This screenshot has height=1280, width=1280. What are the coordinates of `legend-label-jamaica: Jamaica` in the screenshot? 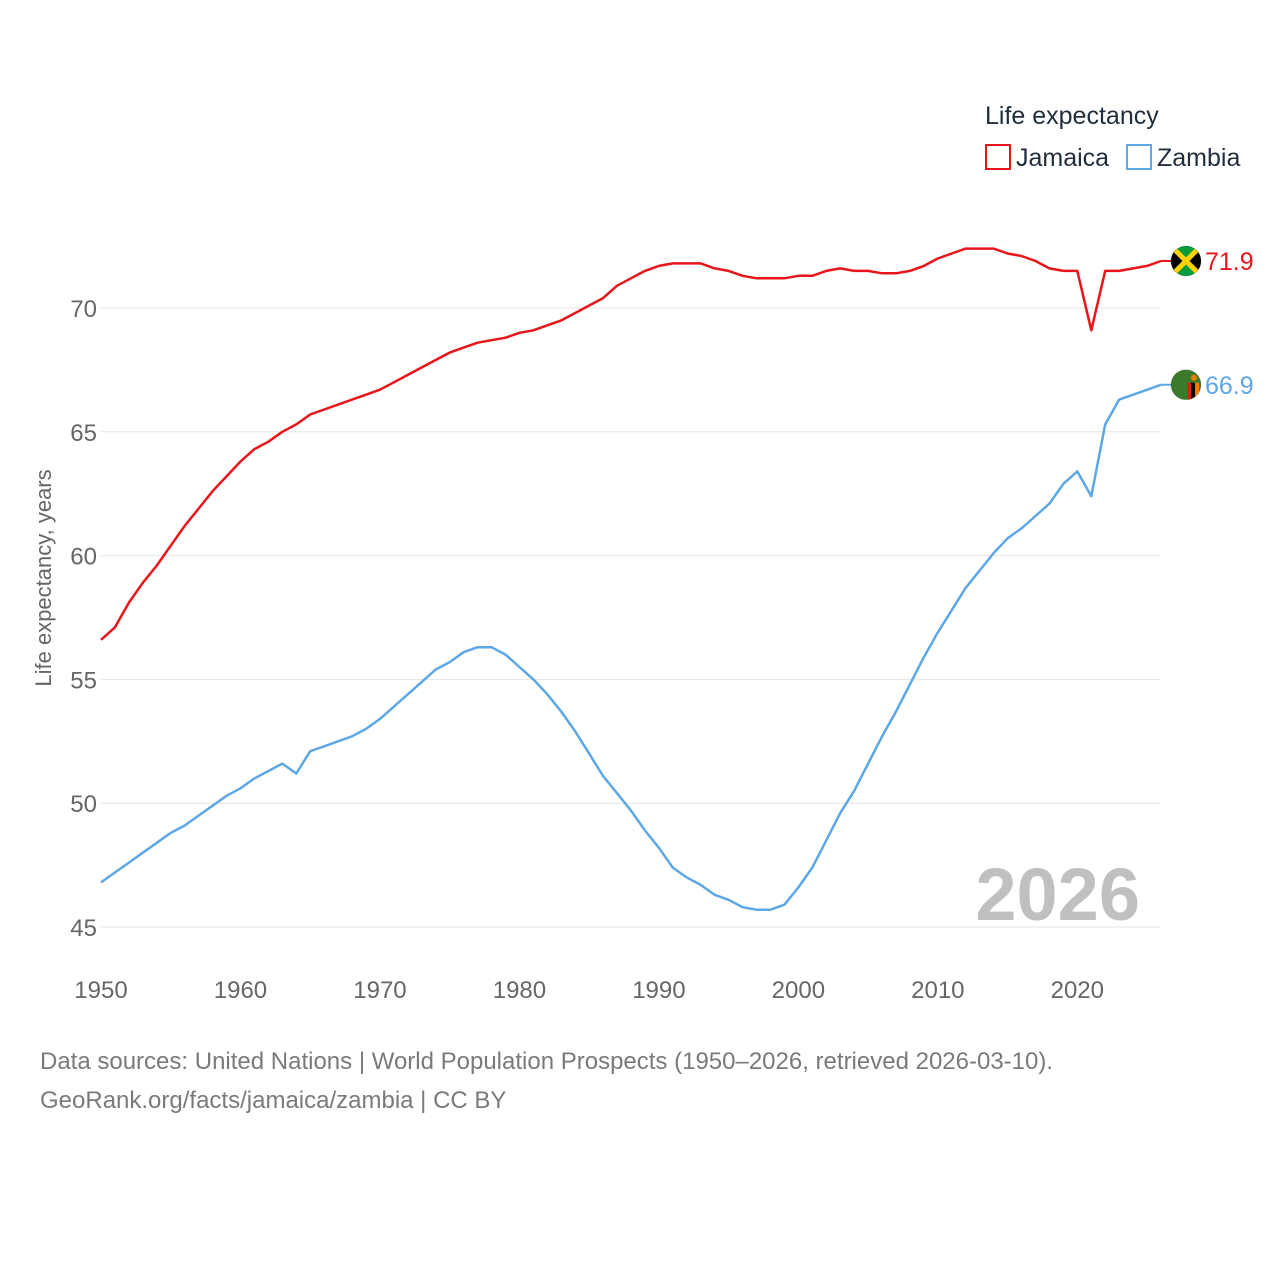 It's located at (1062, 158).